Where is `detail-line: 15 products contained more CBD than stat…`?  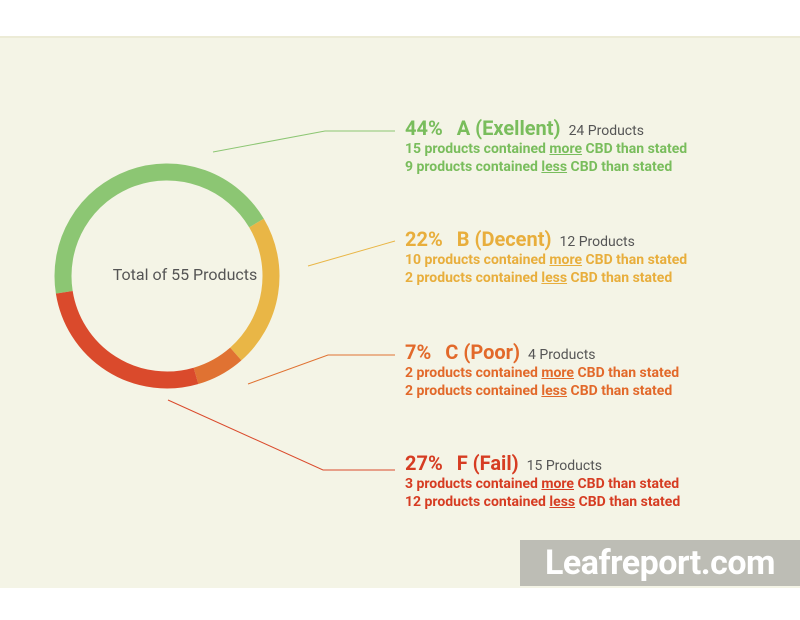 detail-line: 15 products contained more CBD than stat… is located at coordinates (546, 149).